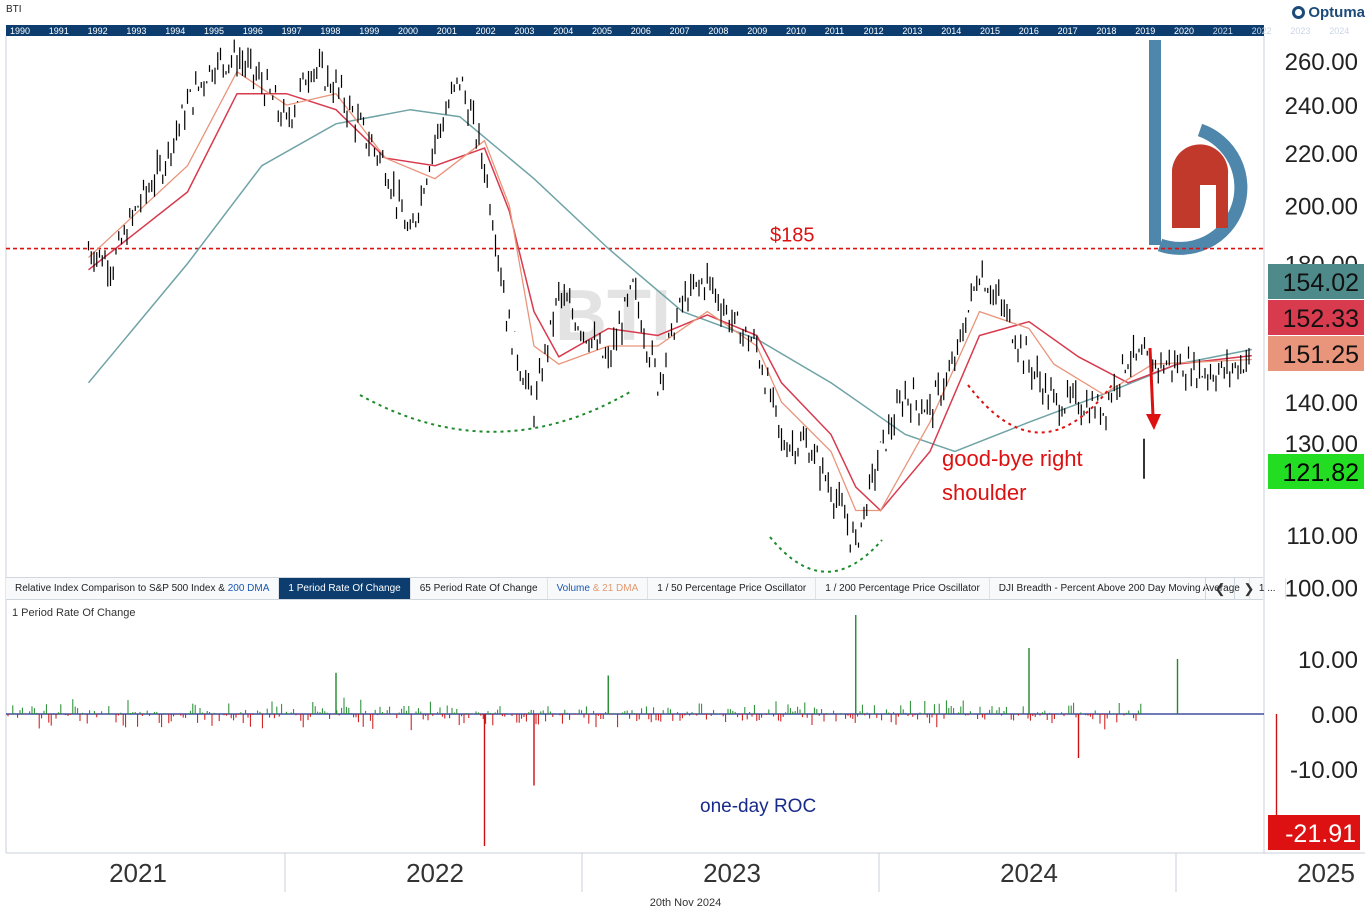 The width and height of the screenshot is (1371, 924). What do you see at coordinates (598, 588) in the screenshot?
I see `tab-volume: Volume & 21 DMA` at bounding box center [598, 588].